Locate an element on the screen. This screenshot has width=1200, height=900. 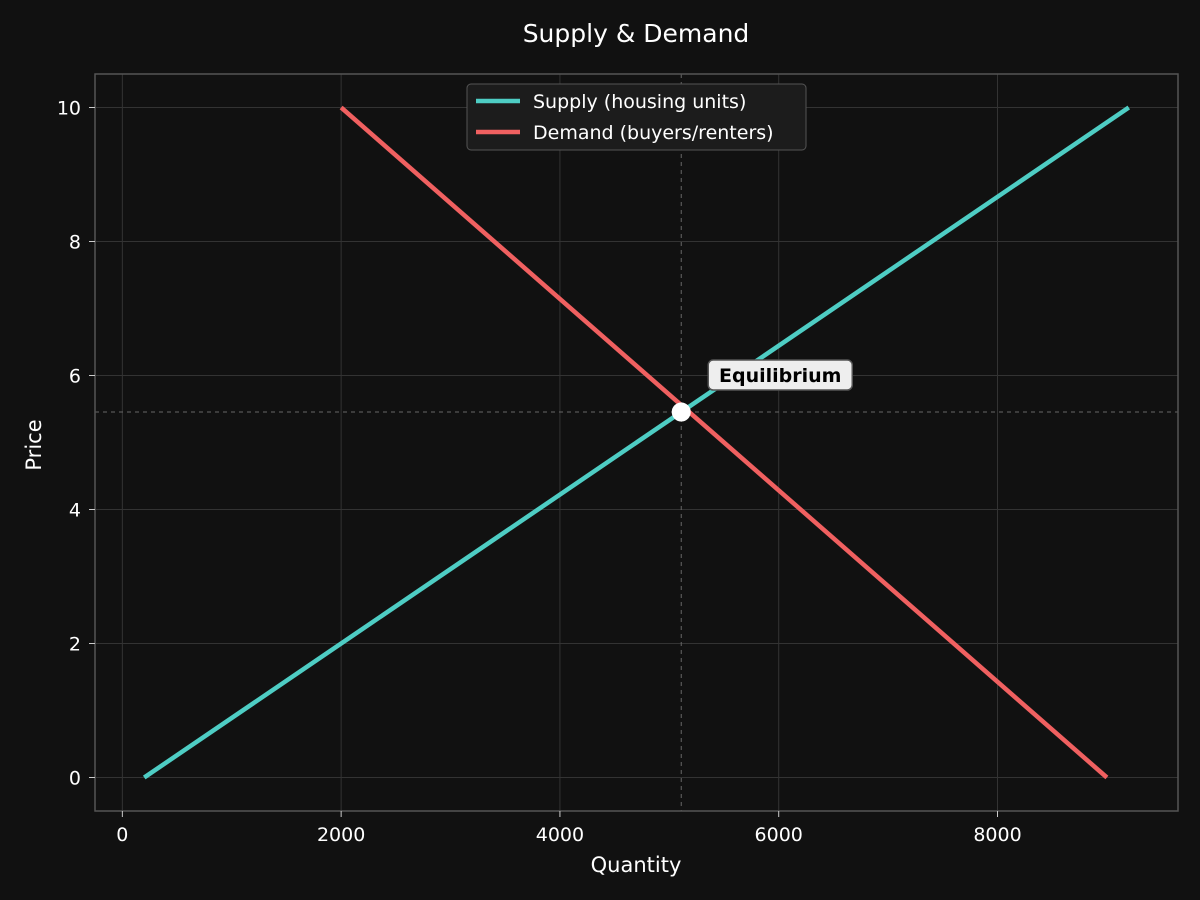
legend-entry-label: Supply (housing units) is located at coordinates (639, 102).